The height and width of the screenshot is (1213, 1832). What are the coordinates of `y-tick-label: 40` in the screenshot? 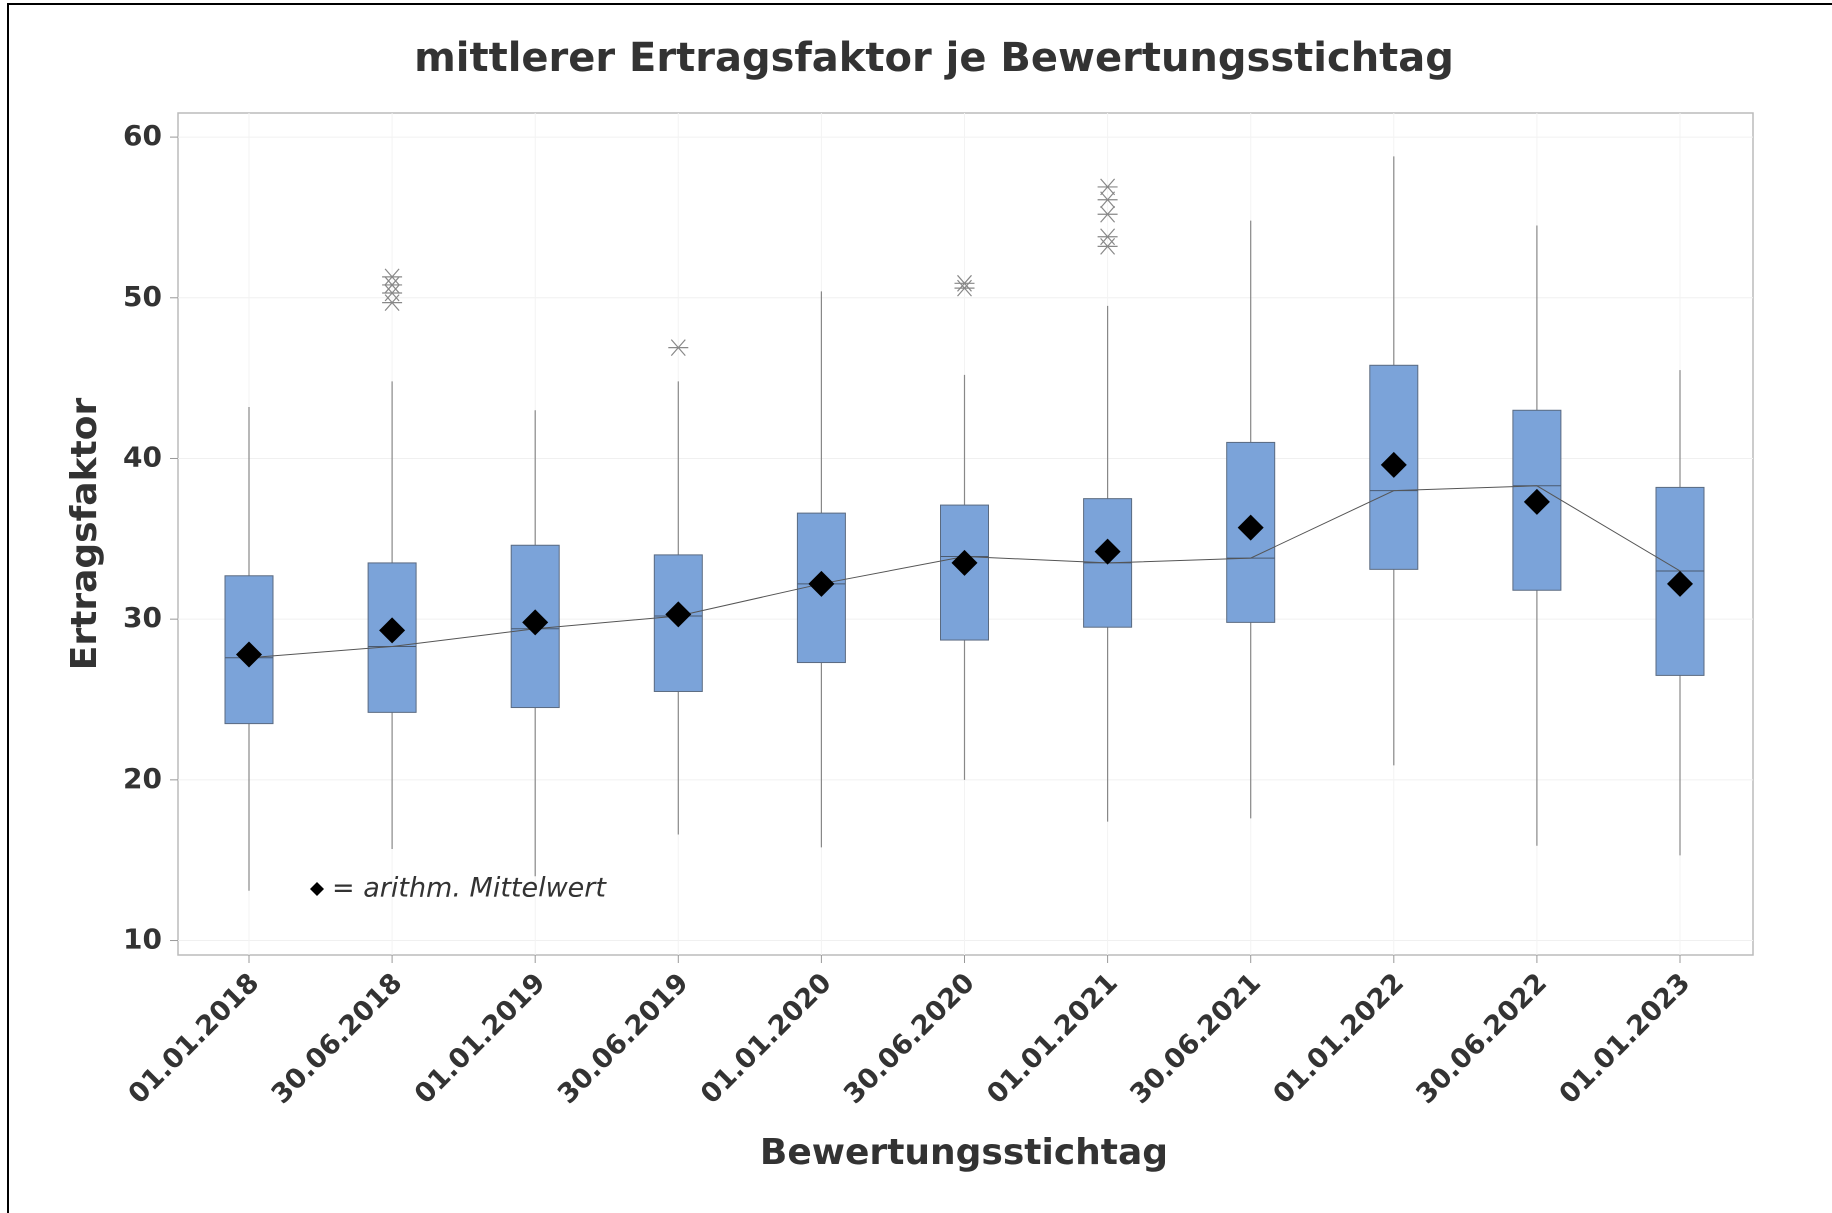 It's located at (142, 456).